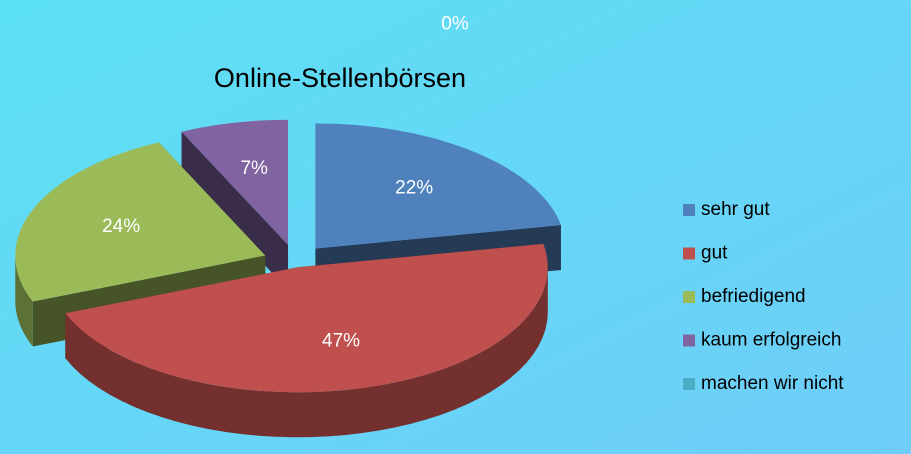 The width and height of the screenshot is (911, 454). Describe the element at coordinates (714, 253) in the screenshot. I see `legend-label: gut` at that location.